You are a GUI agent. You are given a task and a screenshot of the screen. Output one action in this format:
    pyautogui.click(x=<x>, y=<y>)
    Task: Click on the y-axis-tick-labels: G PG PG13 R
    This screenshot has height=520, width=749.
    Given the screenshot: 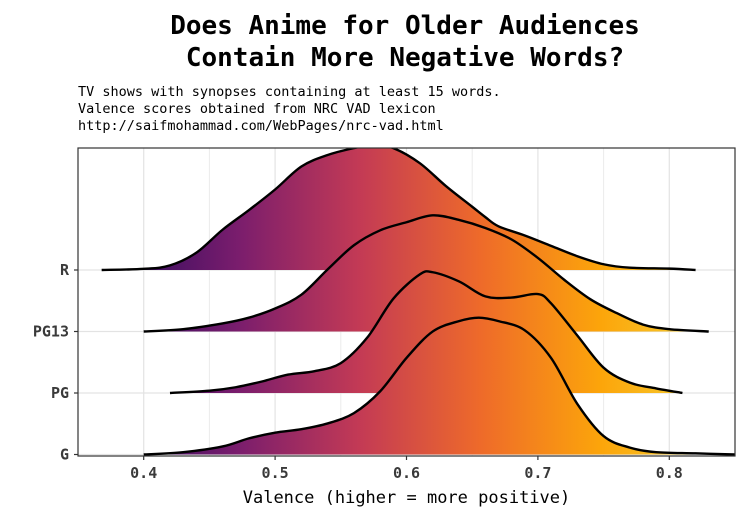 What is the action you would take?
    pyautogui.click(x=55, y=362)
    